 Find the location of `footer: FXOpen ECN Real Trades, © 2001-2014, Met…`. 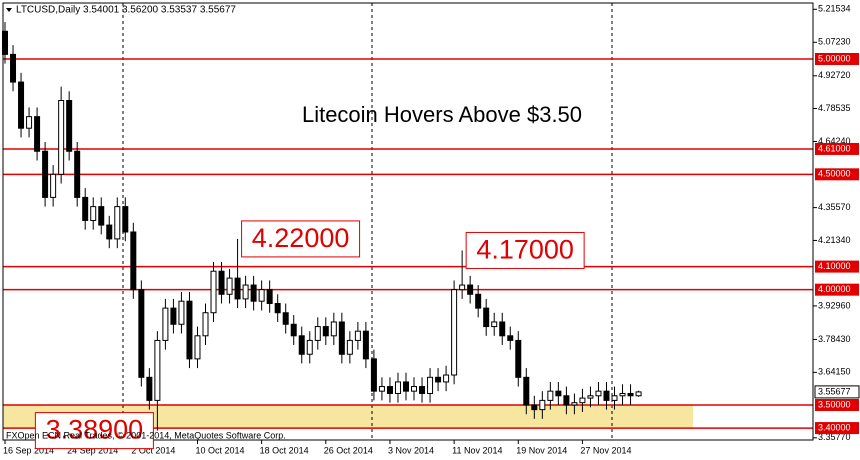

footer: FXOpen ECN Real Trades, © 2001-2014, Met… is located at coordinates (146, 435).